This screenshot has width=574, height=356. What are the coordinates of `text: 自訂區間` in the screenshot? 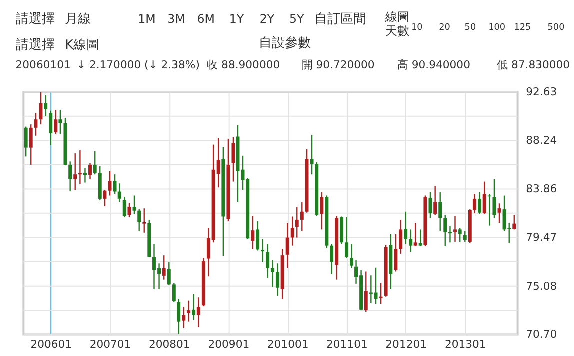 It's located at (340, 20).